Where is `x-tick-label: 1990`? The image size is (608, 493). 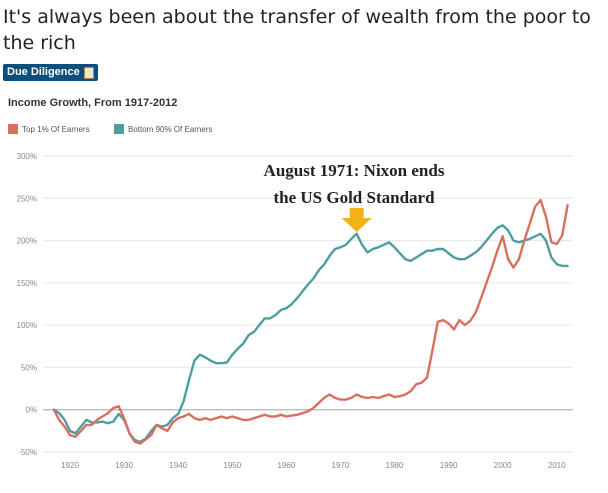
x-tick-label: 1990 is located at coordinates (449, 465).